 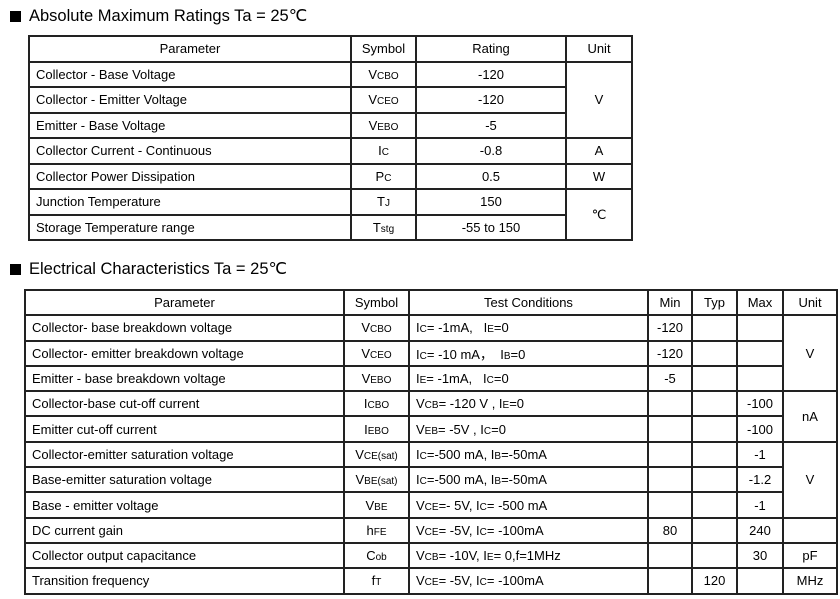 I want to click on header-symbol: Symbol, so click(x=376, y=302).